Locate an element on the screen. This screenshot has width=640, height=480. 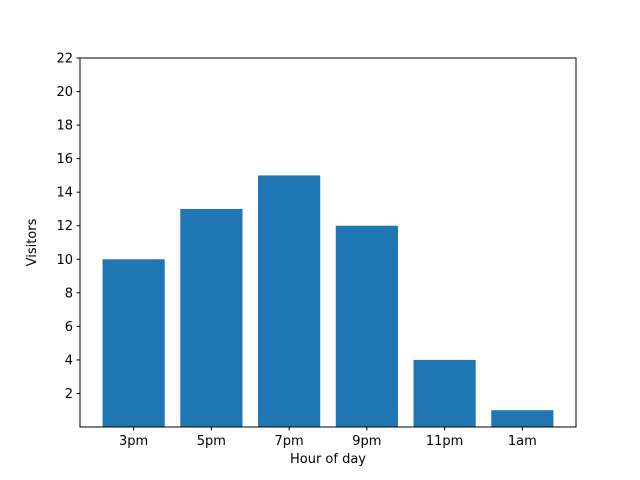
y-tick-label: 8 is located at coordinates (69, 293).